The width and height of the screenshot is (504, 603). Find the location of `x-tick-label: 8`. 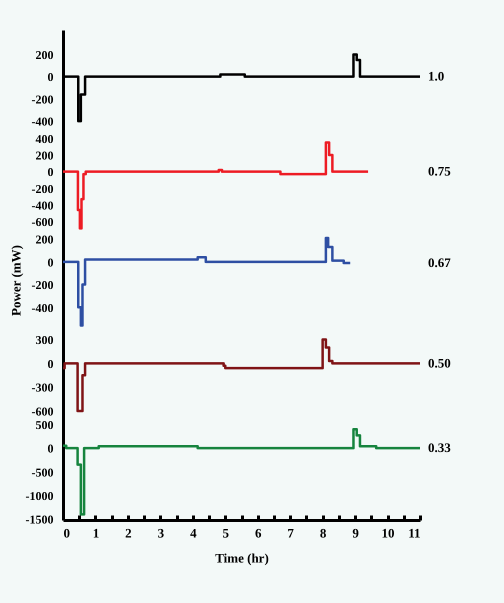

x-tick-label: 8 is located at coordinates (323, 533).